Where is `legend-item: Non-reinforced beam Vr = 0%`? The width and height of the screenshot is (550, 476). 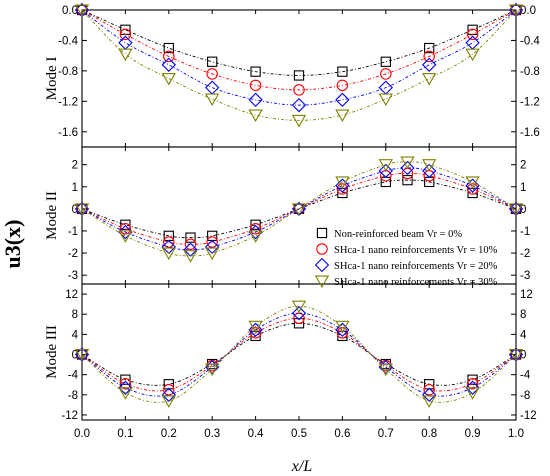 legend-item: Non-reinforced beam Vr = 0% is located at coordinates (389, 233).